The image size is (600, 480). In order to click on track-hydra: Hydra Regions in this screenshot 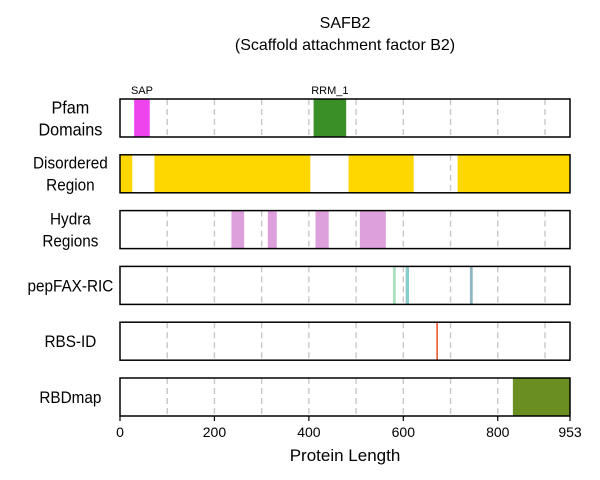, I will do `click(306, 230)`.